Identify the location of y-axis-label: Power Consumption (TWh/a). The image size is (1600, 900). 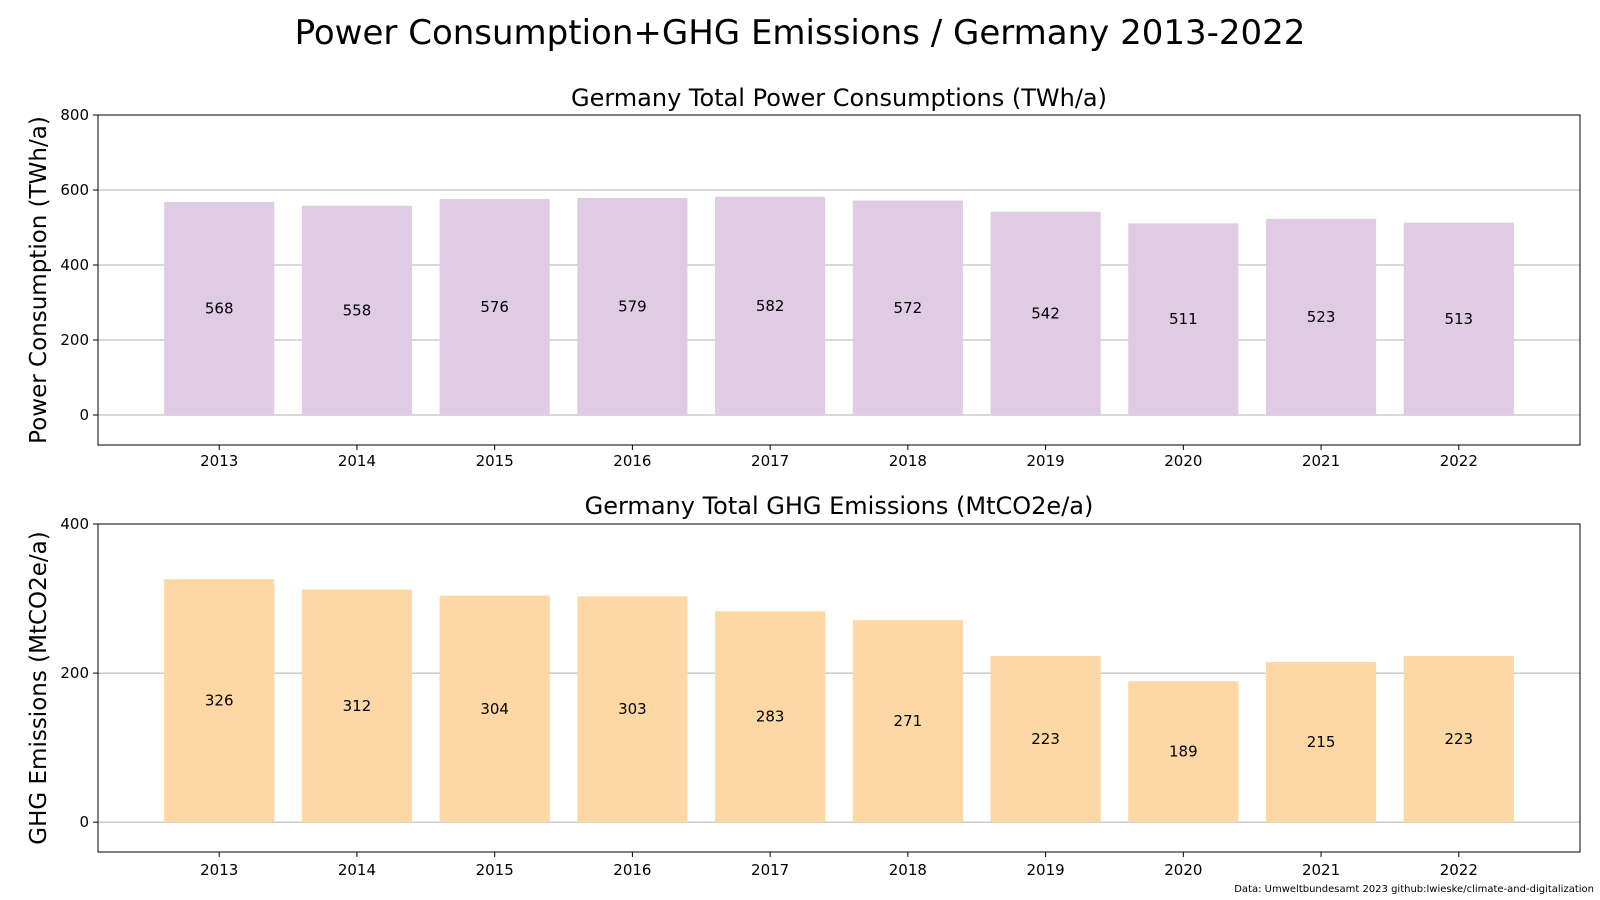
(39, 280).